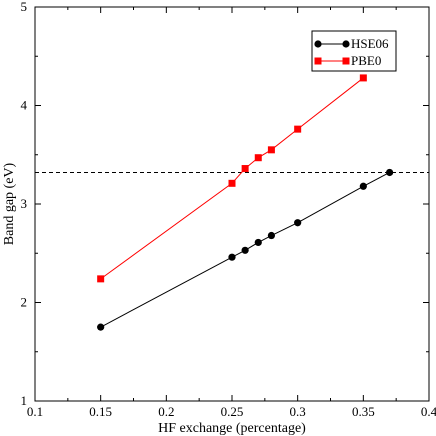 The height and width of the screenshot is (436, 436). Describe the element at coordinates (166, 411) in the screenshot. I see `x-tick-label: 0.2` at that location.